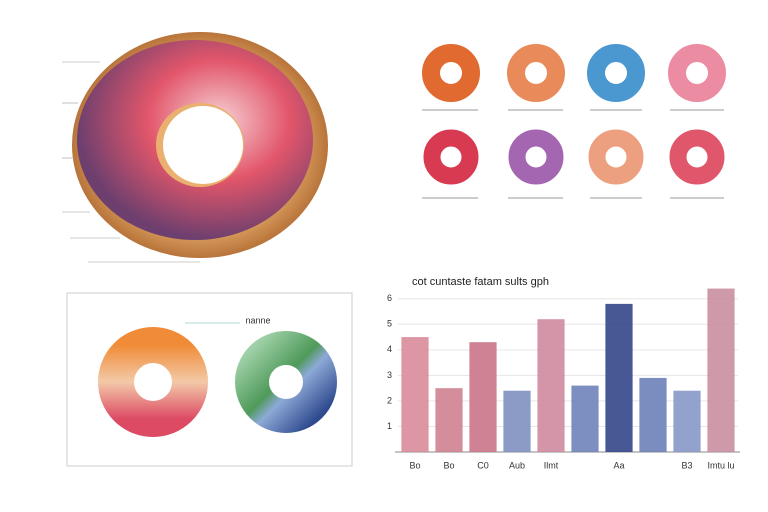 Image resolution: width=768 pixels, height=512 pixels. I want to click on donut-grid, so click(574, 114).